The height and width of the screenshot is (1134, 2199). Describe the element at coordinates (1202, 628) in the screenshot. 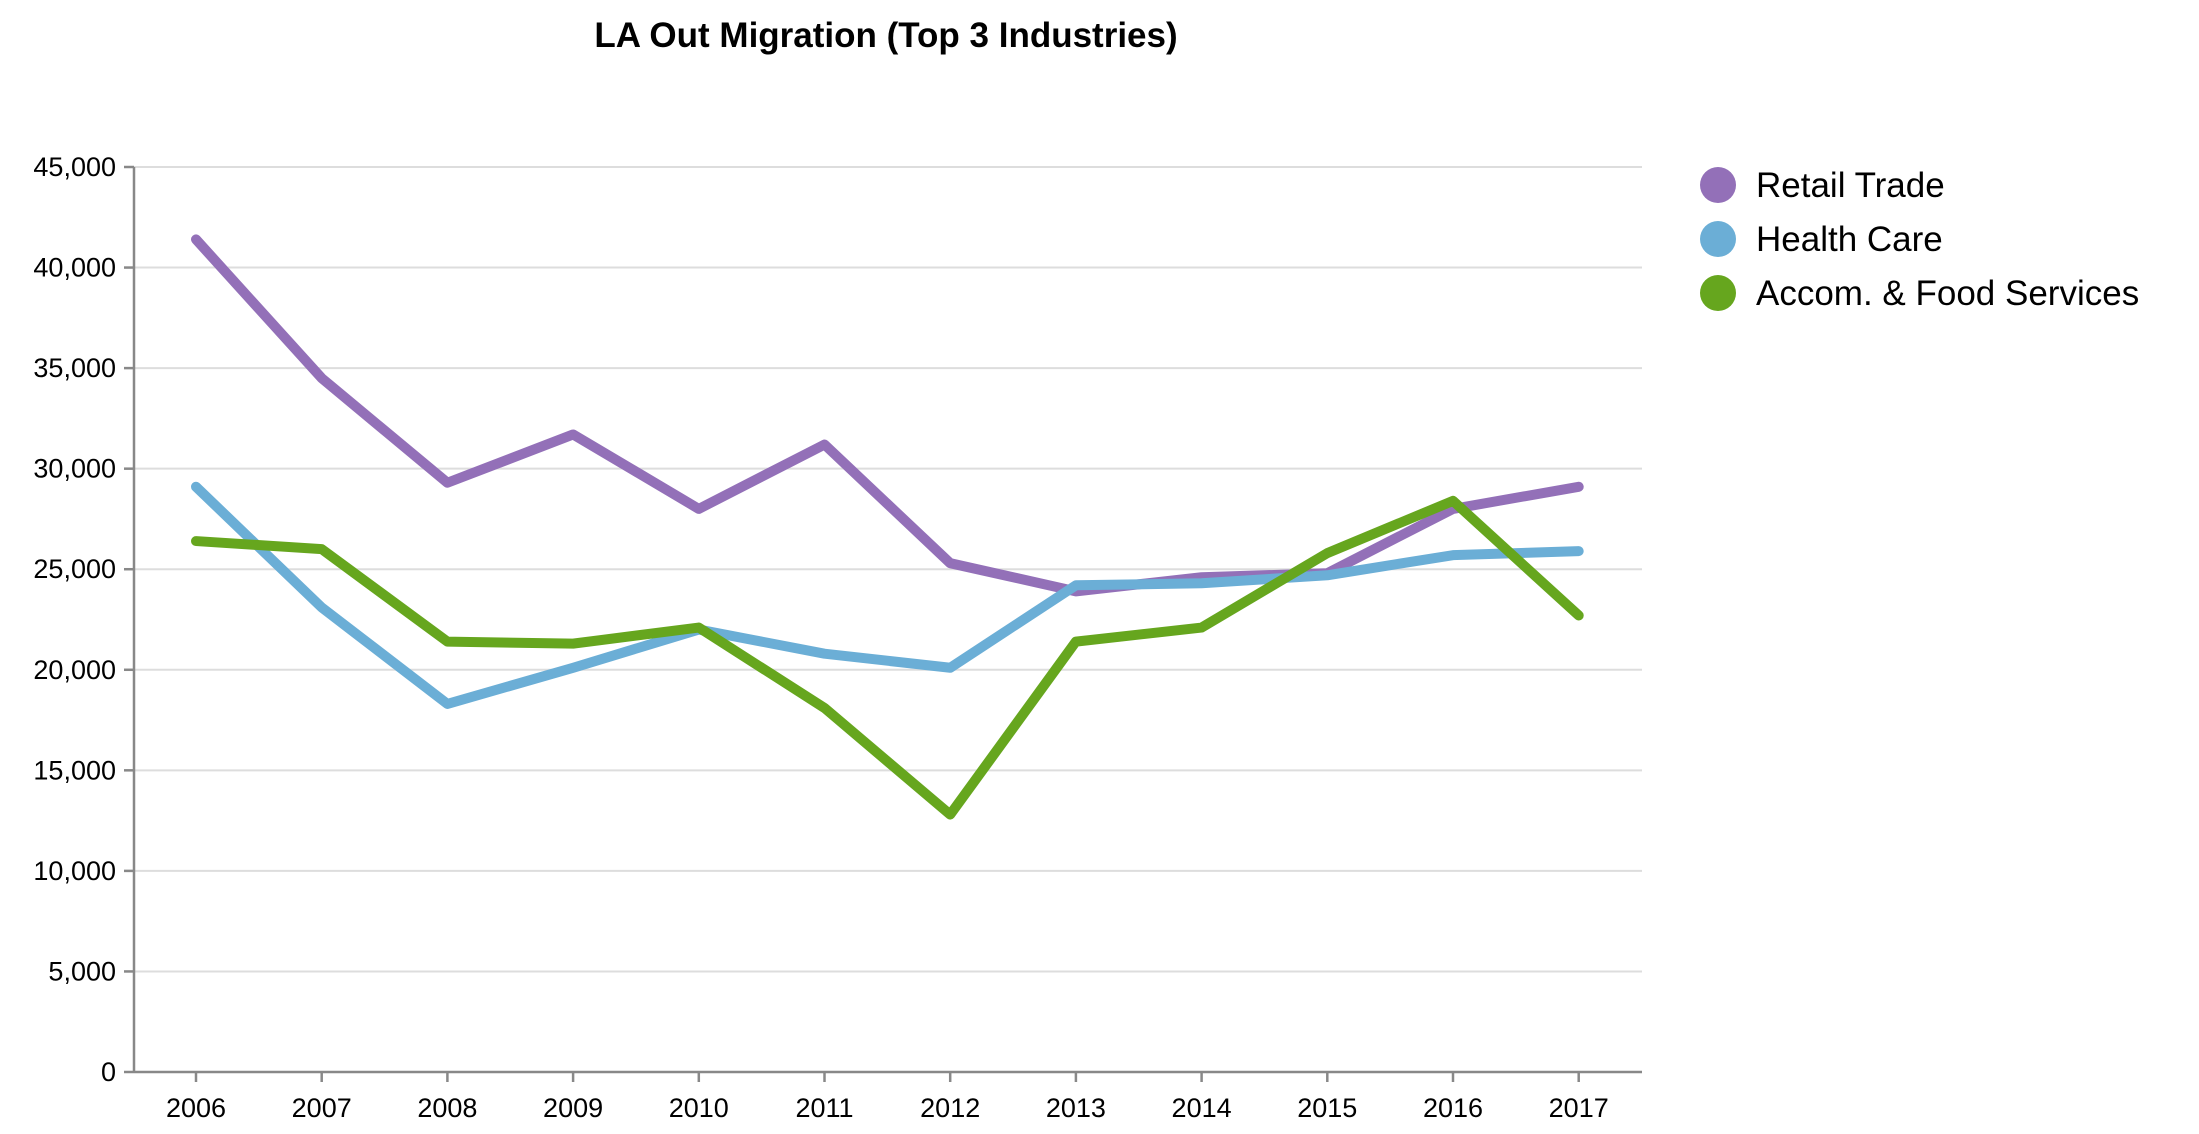

I see `data-point-accom-food-services-2014` at that location.